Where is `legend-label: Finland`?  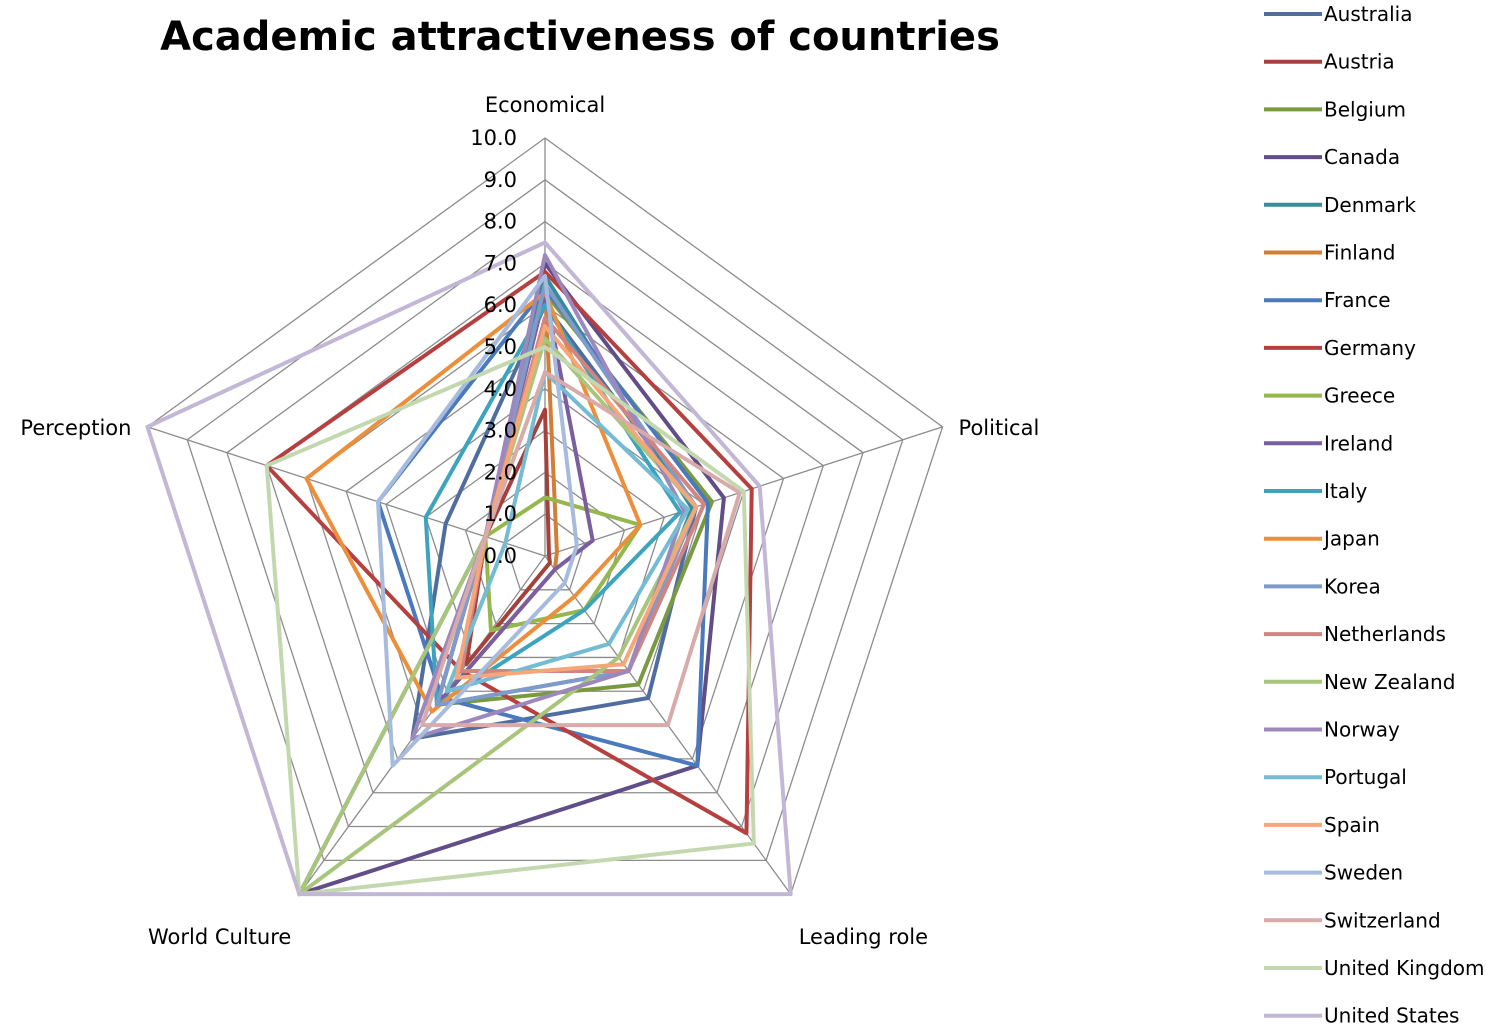 legend-label: Finland is located at coordinates (1359, 253).